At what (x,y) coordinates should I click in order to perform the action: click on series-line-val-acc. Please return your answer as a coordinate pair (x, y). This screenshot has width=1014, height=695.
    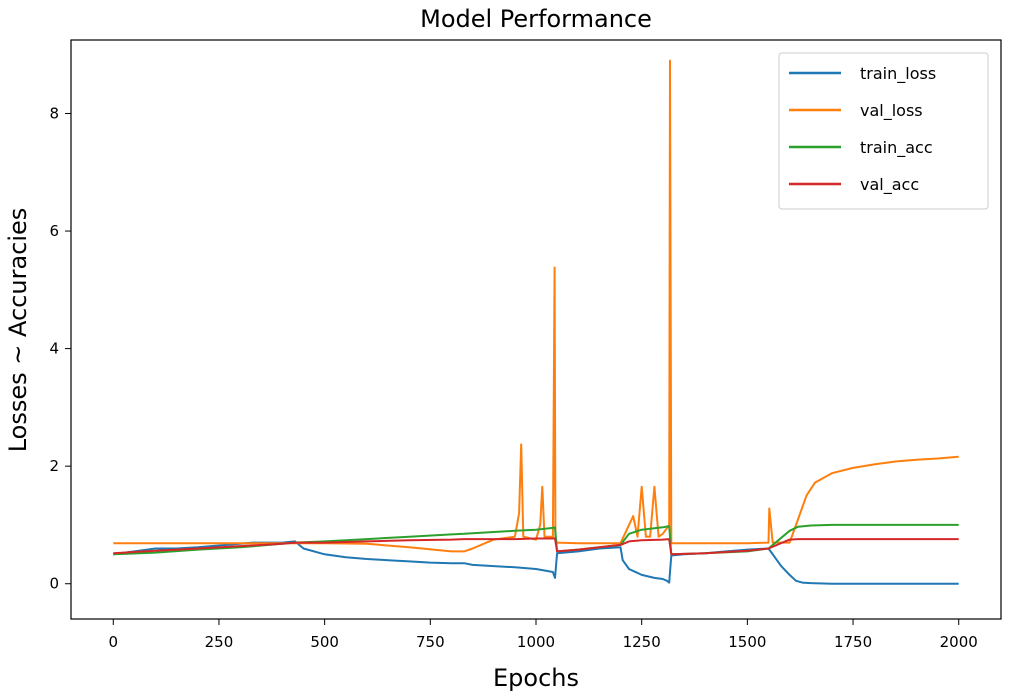
    Looking at the image, I should click on (536, 546).